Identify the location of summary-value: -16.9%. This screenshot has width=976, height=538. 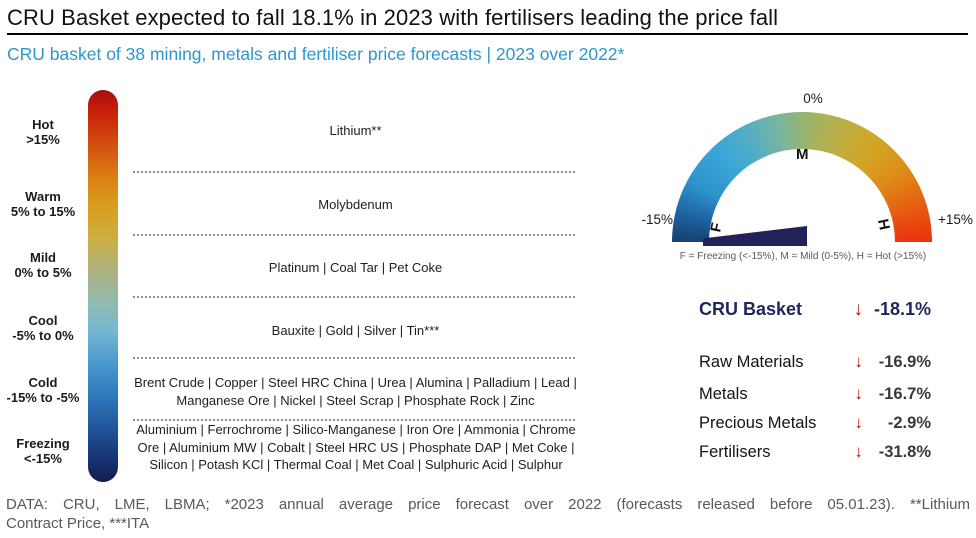
(904, 362).